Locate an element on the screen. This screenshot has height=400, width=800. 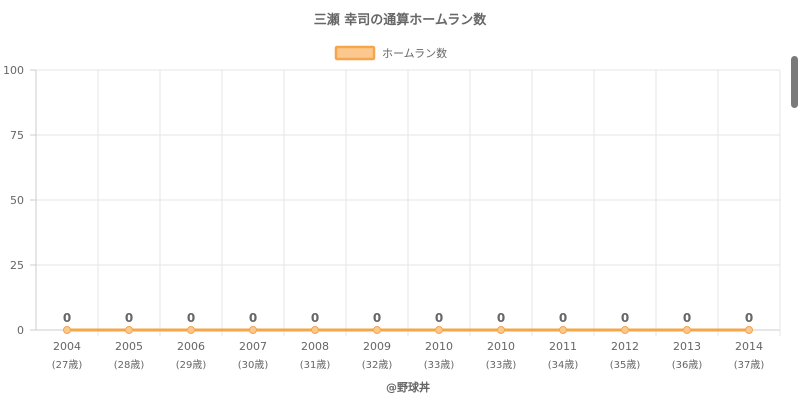
legend: ホームラン数 is located at coordinates (390, 53).